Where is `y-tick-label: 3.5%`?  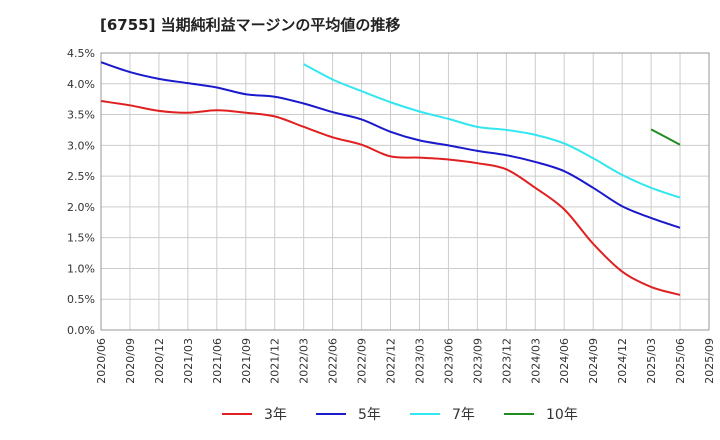
y-tick-label: 3.5% is located at coordinates (81, 115).